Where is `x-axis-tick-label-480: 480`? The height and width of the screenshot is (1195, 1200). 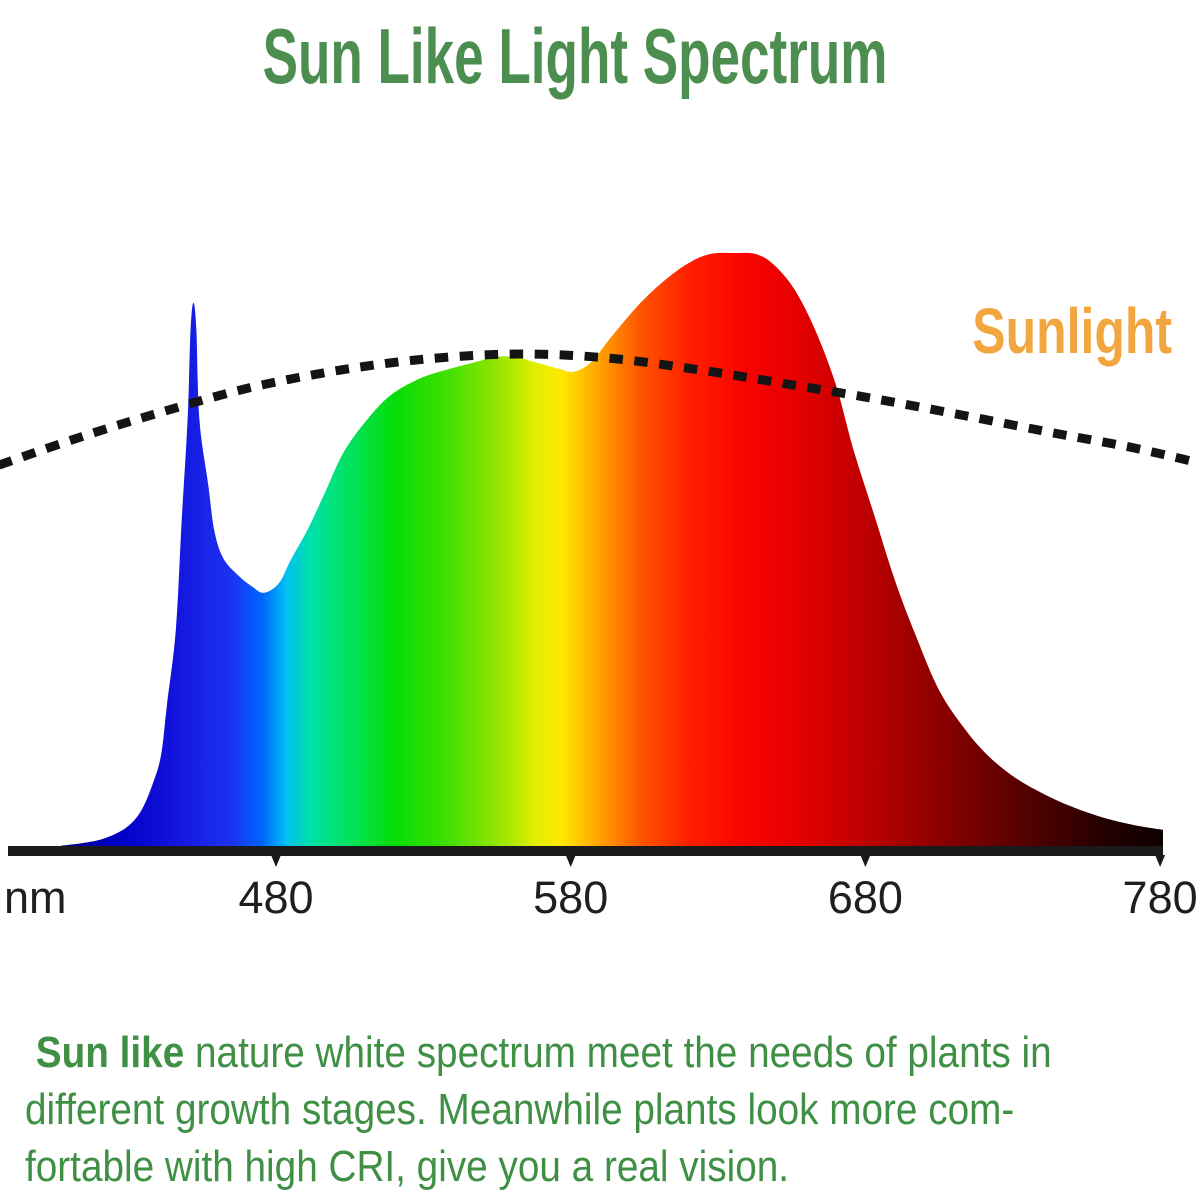
x-axis-tick-label-480: 480 is located at coordinates (276, 897).